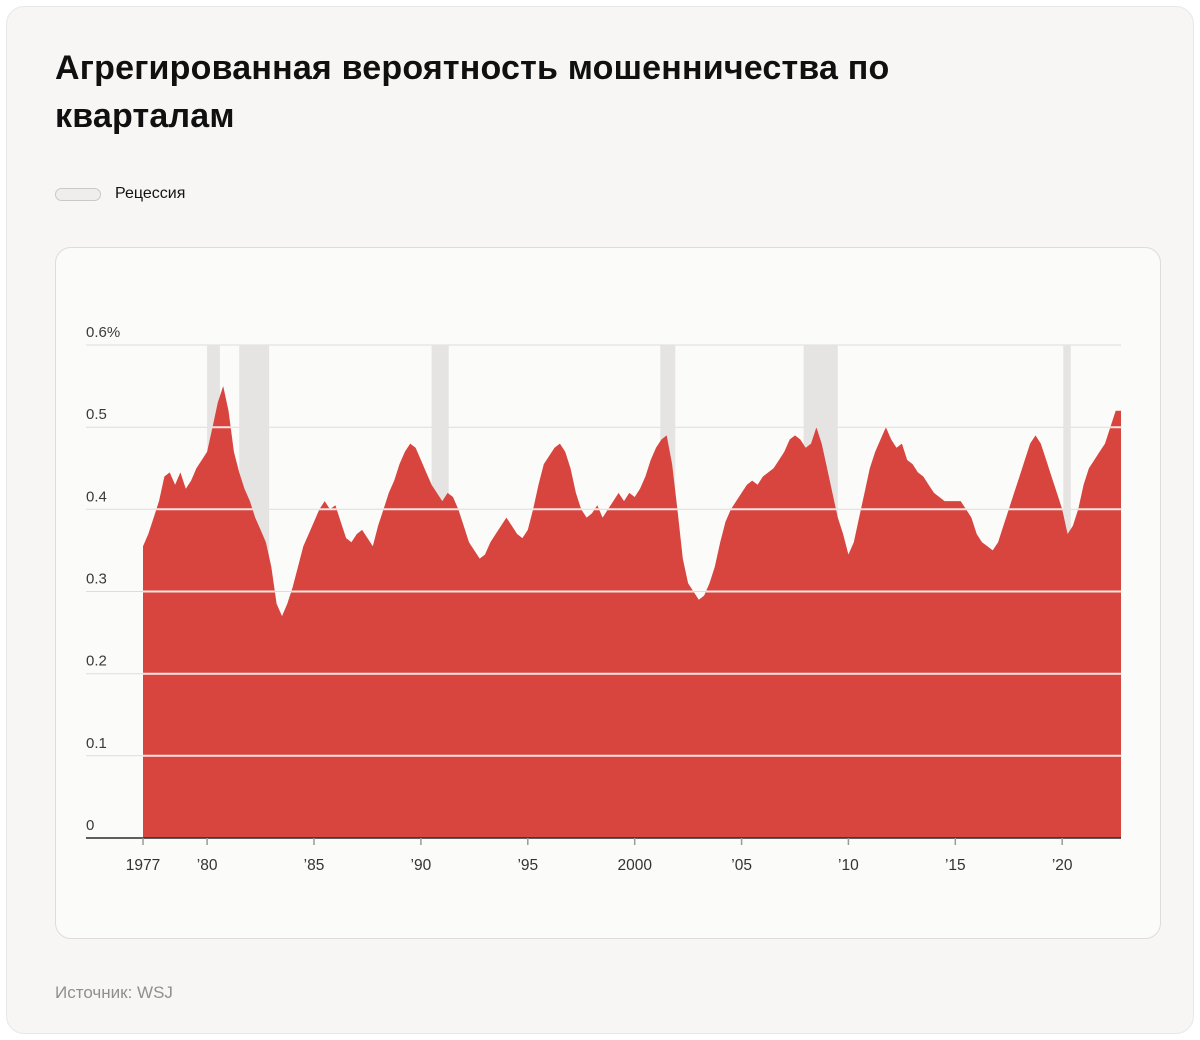  Describe the element at coordinates (90, 825) in the screenshot. I see `y-axis-label: 0` at that location.